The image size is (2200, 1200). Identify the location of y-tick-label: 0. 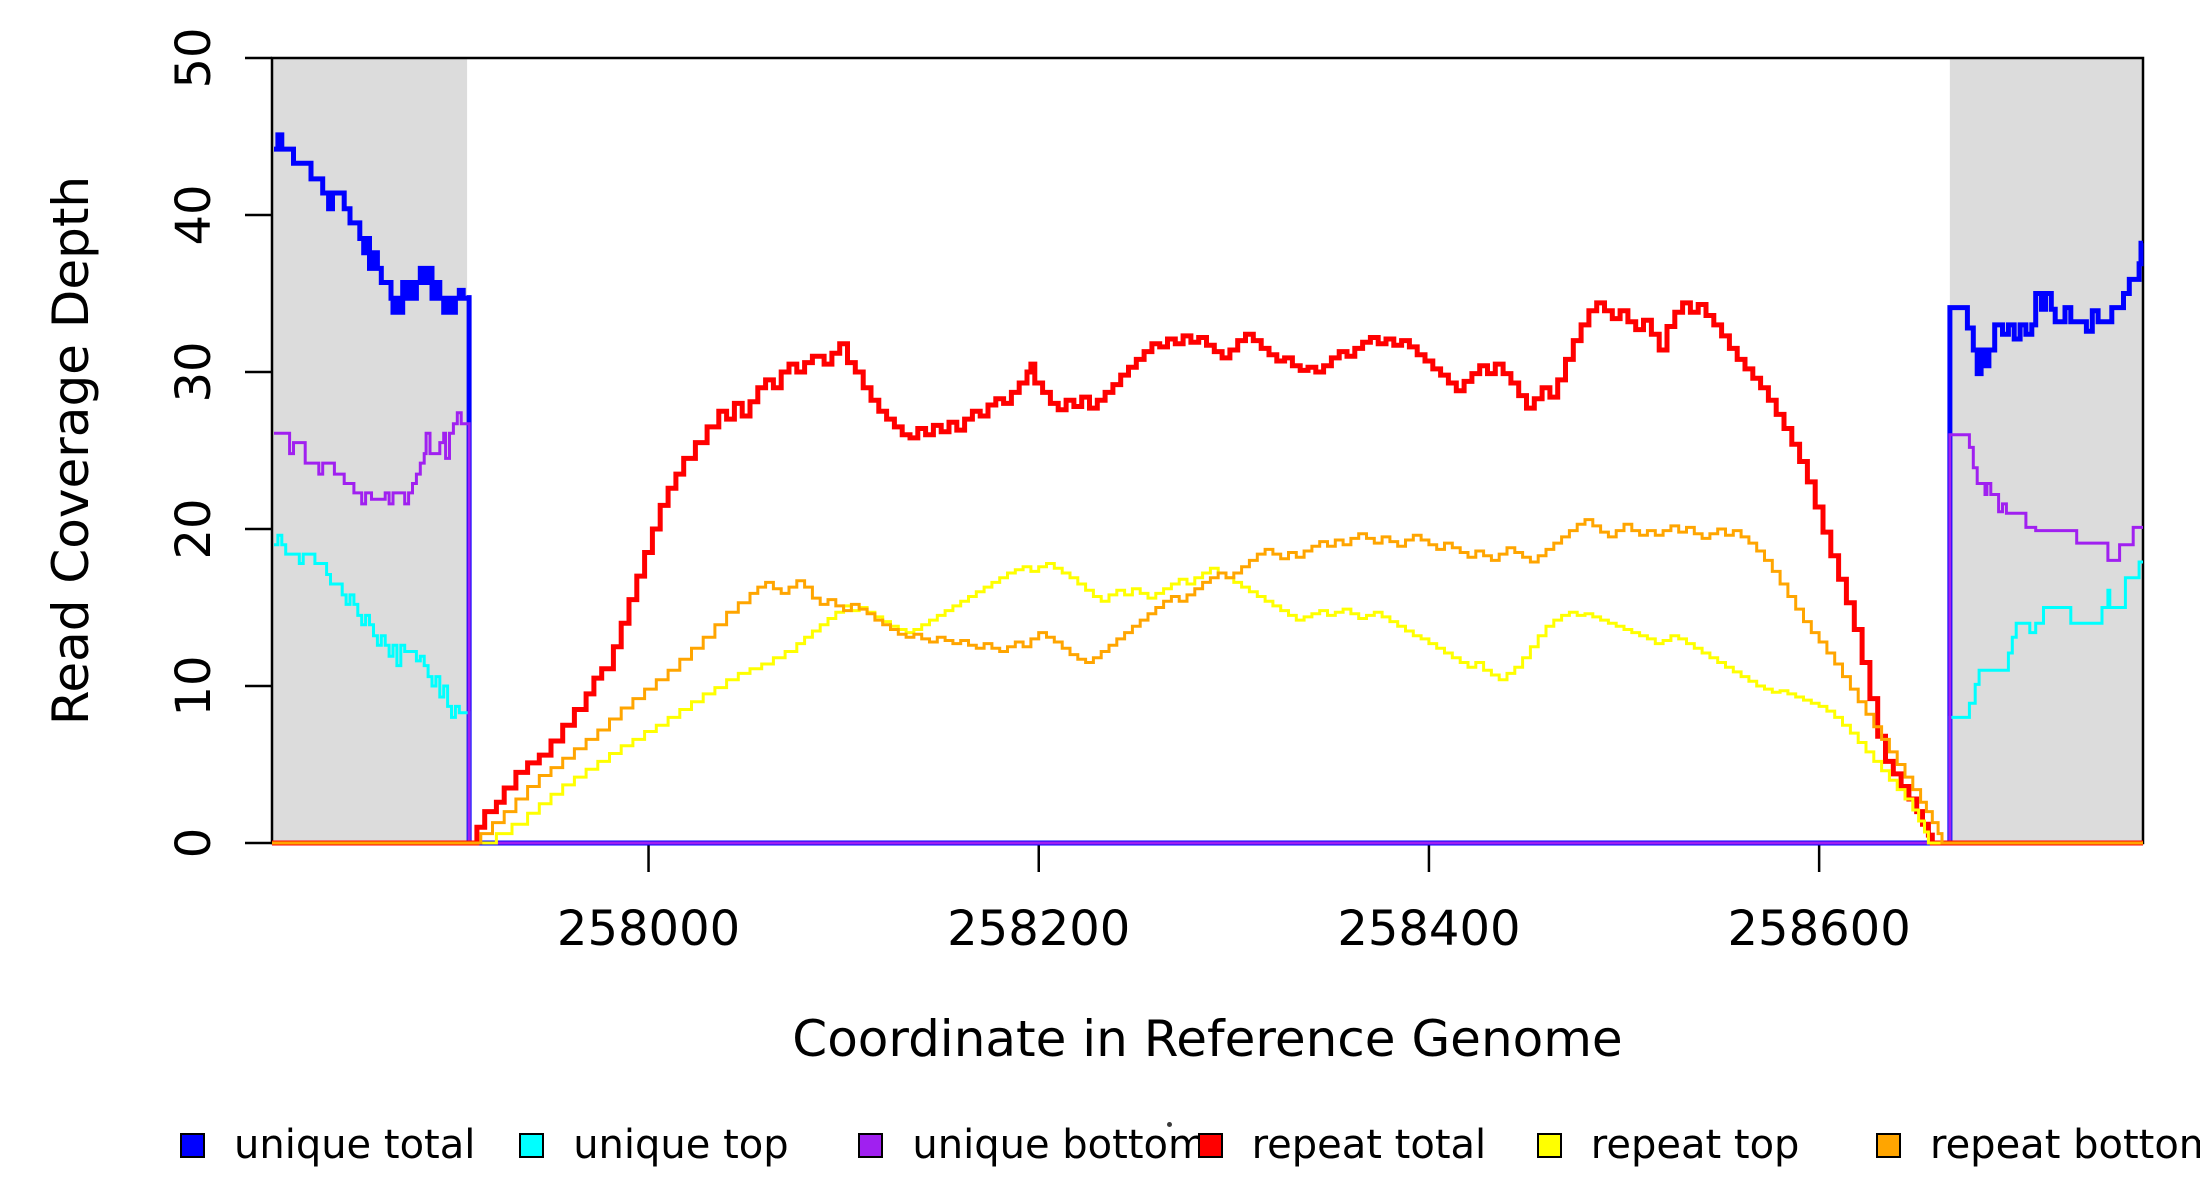
(194, 843).